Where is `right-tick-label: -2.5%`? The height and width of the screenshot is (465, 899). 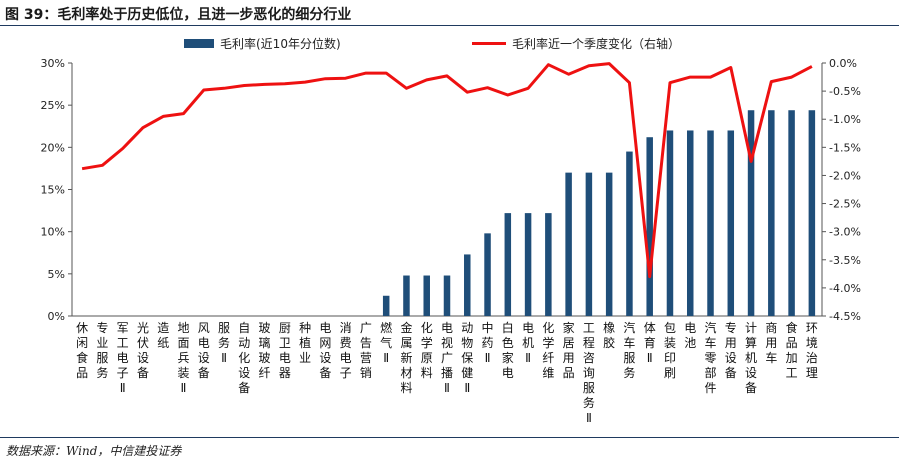
right-tick-label: -2.5% is located at coordinates (845, 204).